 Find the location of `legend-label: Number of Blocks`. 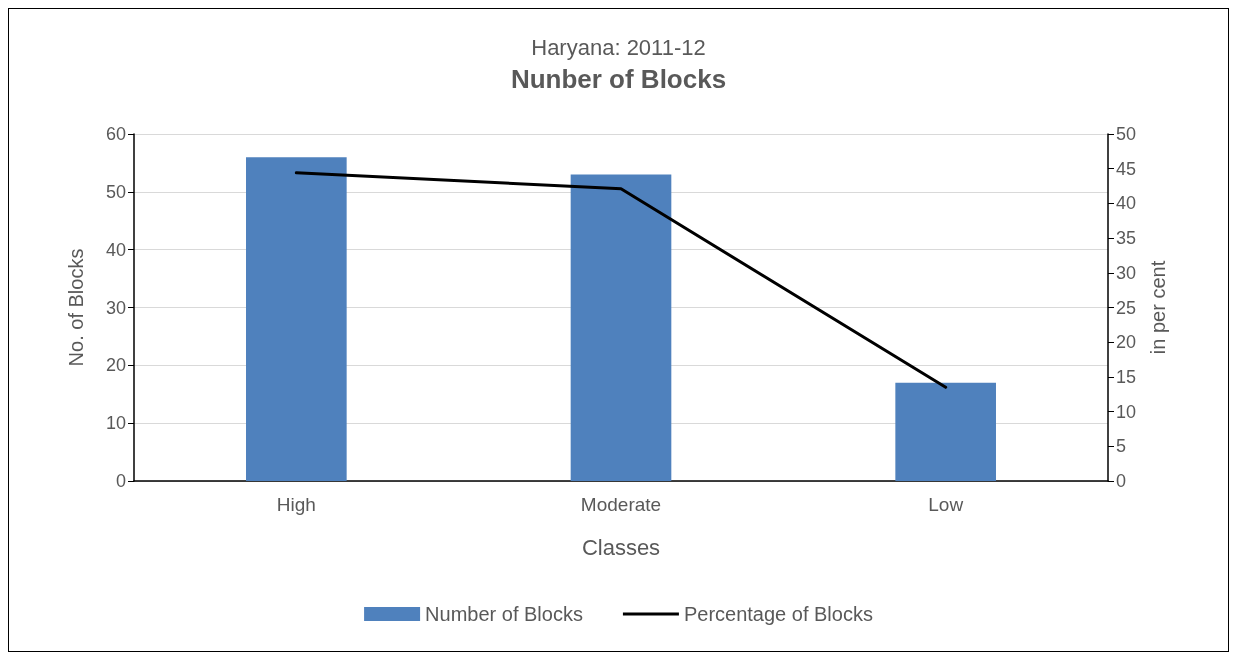

legend-label: Number of Blocks is located at coordinates (504, 614).